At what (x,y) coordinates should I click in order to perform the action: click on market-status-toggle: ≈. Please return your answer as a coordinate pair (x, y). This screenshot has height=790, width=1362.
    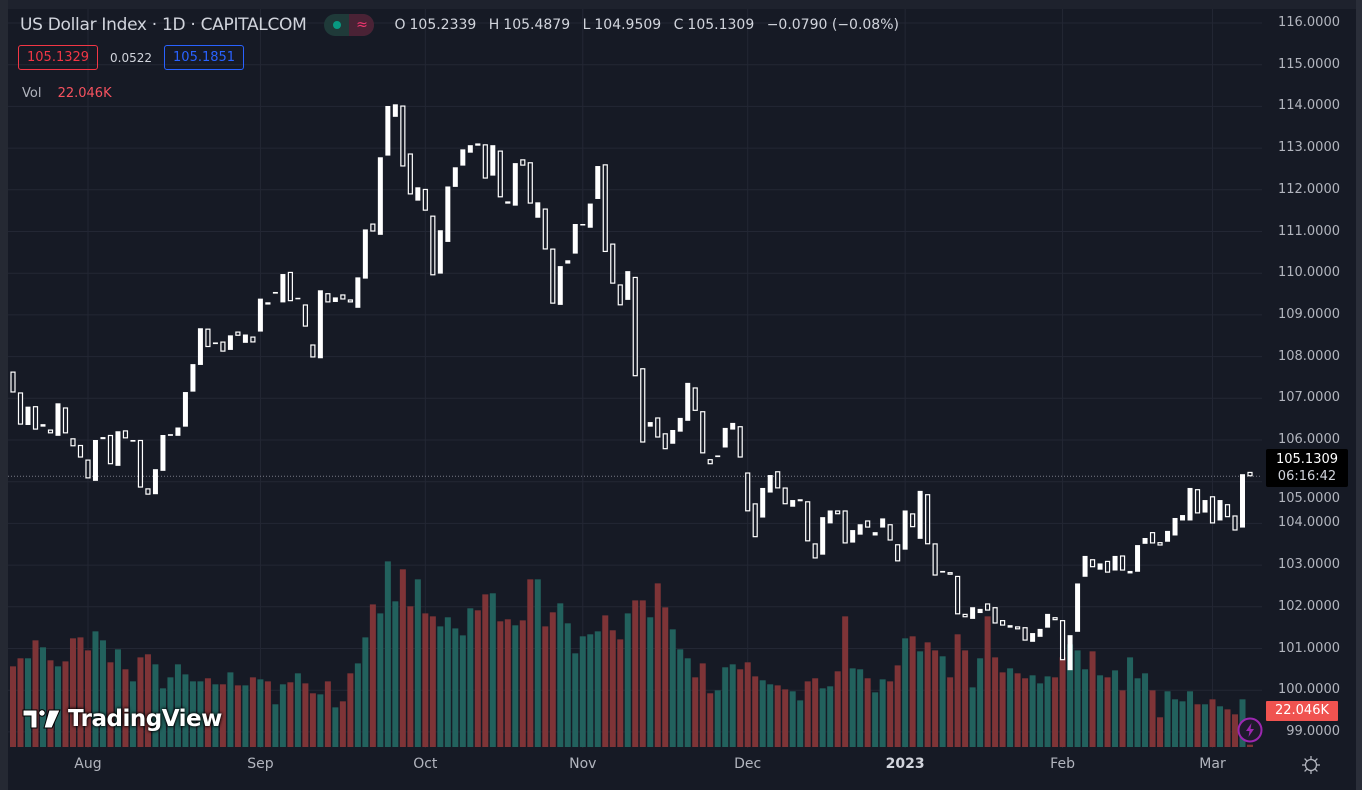
    Looking at the image, I should click on (349, 25).